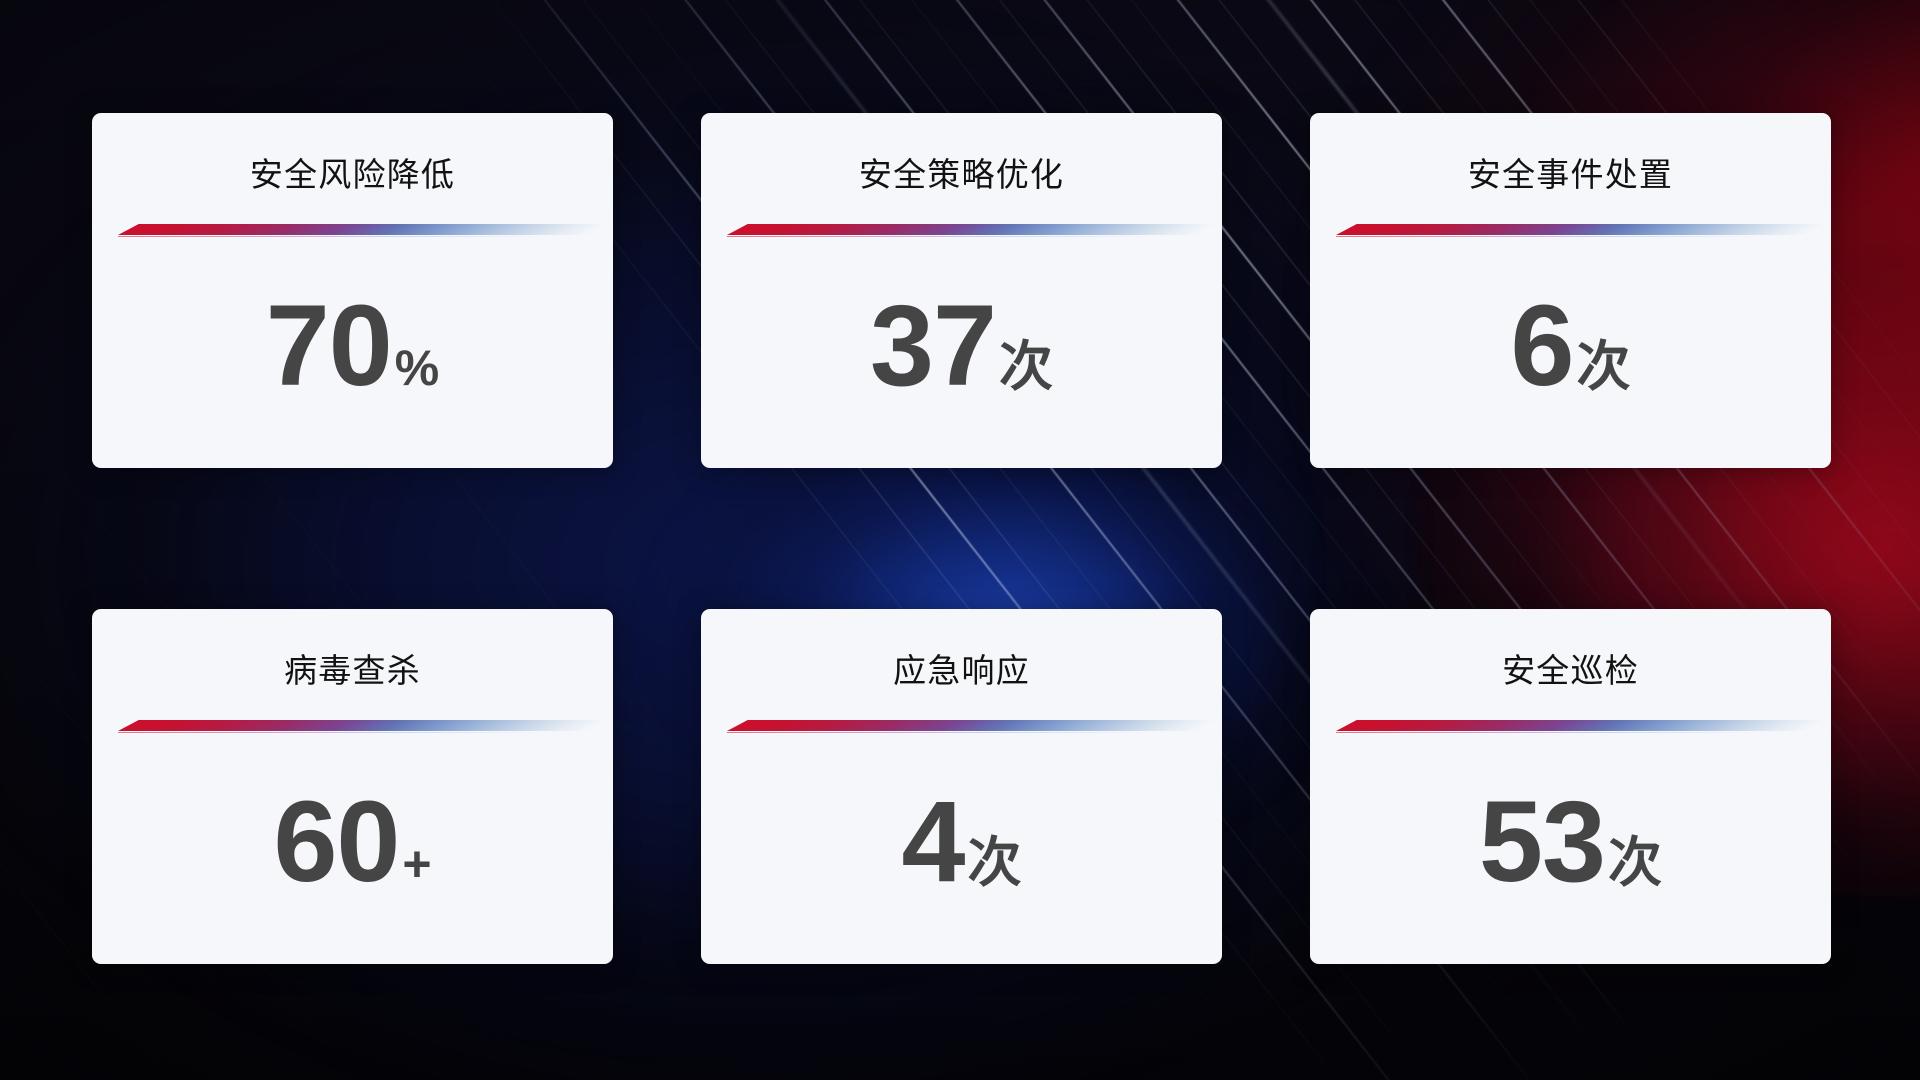  I want to click on stat-card-title: 病毒查杀, so click(352, 670).